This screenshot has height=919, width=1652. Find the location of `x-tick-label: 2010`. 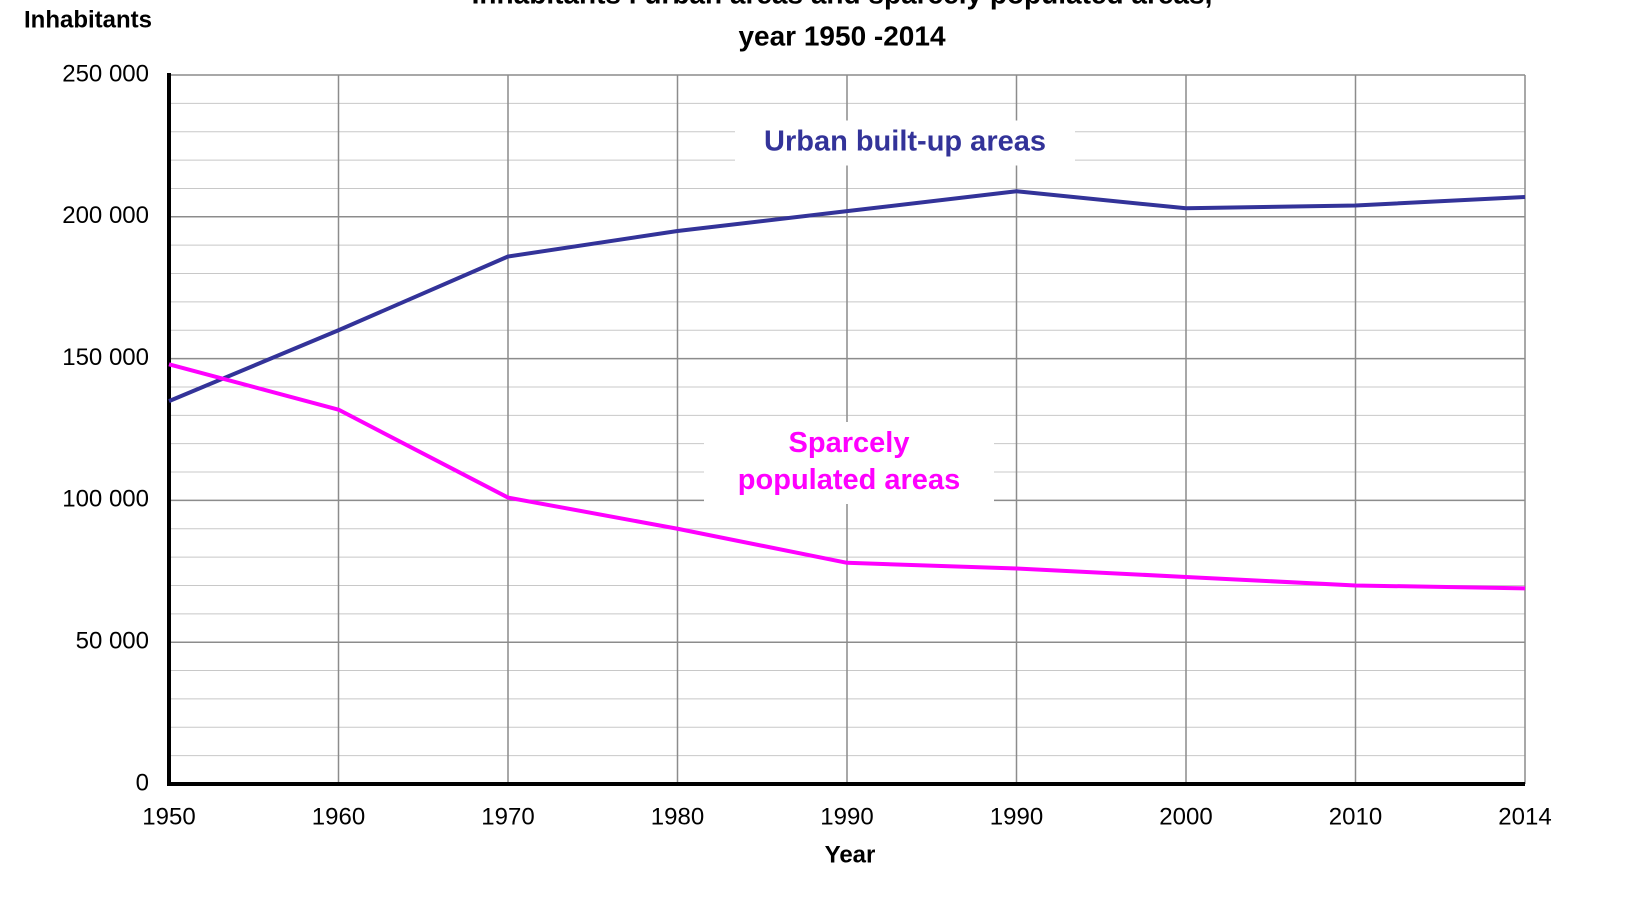

x-tick-label: 2010 is located at coordinates (1355, 816).